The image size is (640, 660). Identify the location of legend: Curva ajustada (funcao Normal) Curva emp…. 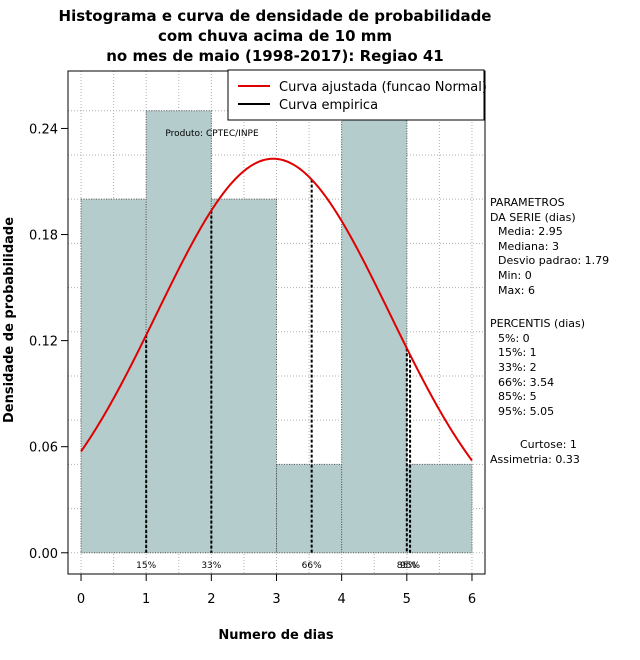
(357, 95).